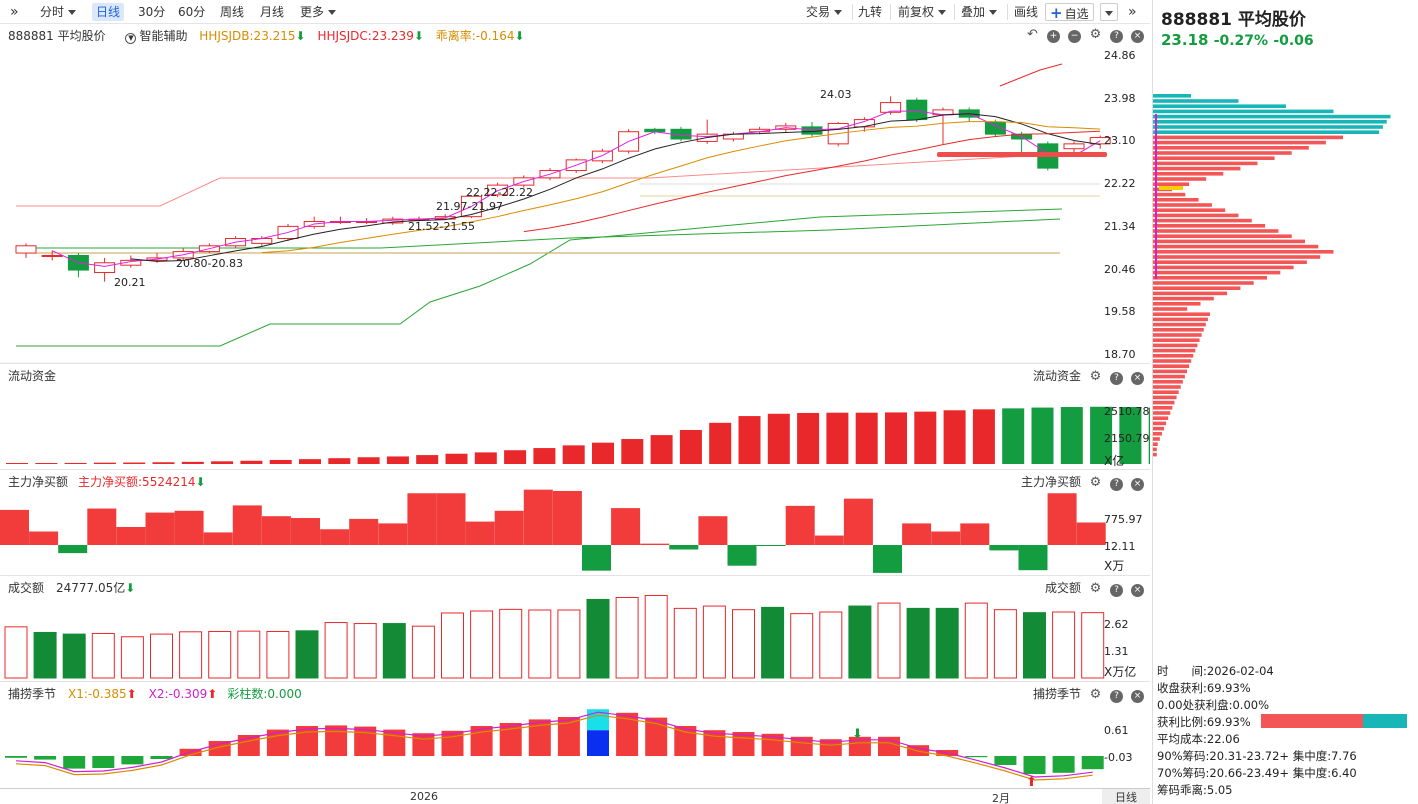  Describe the element at coordinates (1204, 688) in the screenshot. I see `chips-profit: 收盘获利:69.93%` at that location.